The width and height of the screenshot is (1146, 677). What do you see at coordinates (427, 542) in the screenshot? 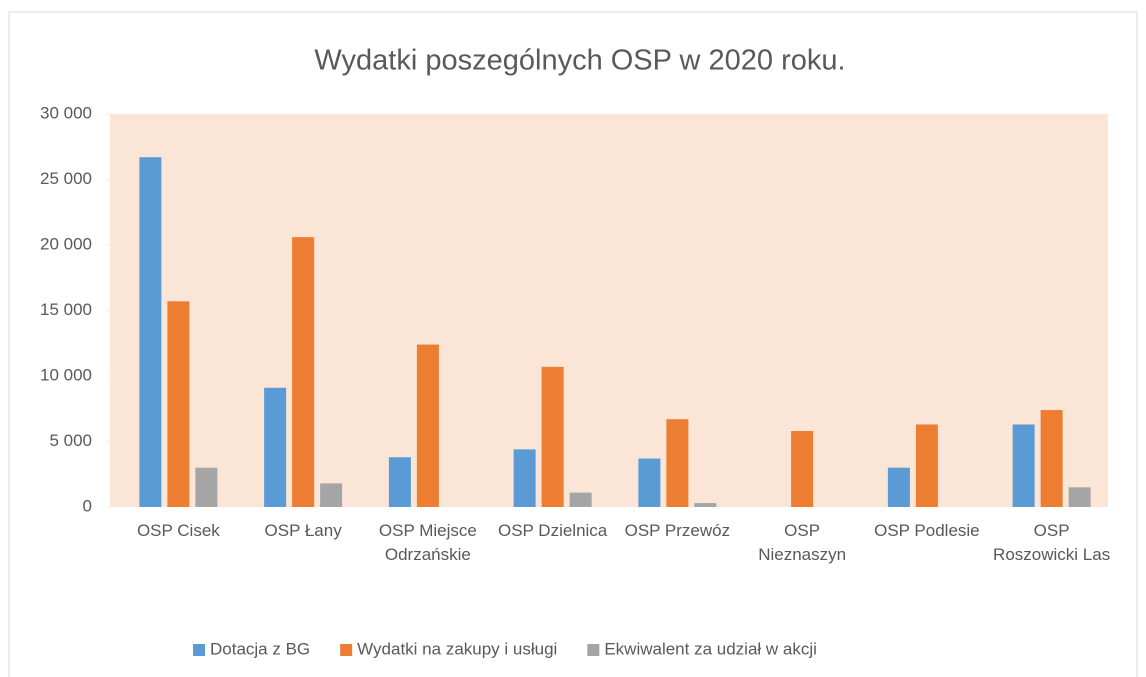
I see `x-tick-label: OSP Miejsce Odrzańskie` at bounding box center [427, 542].